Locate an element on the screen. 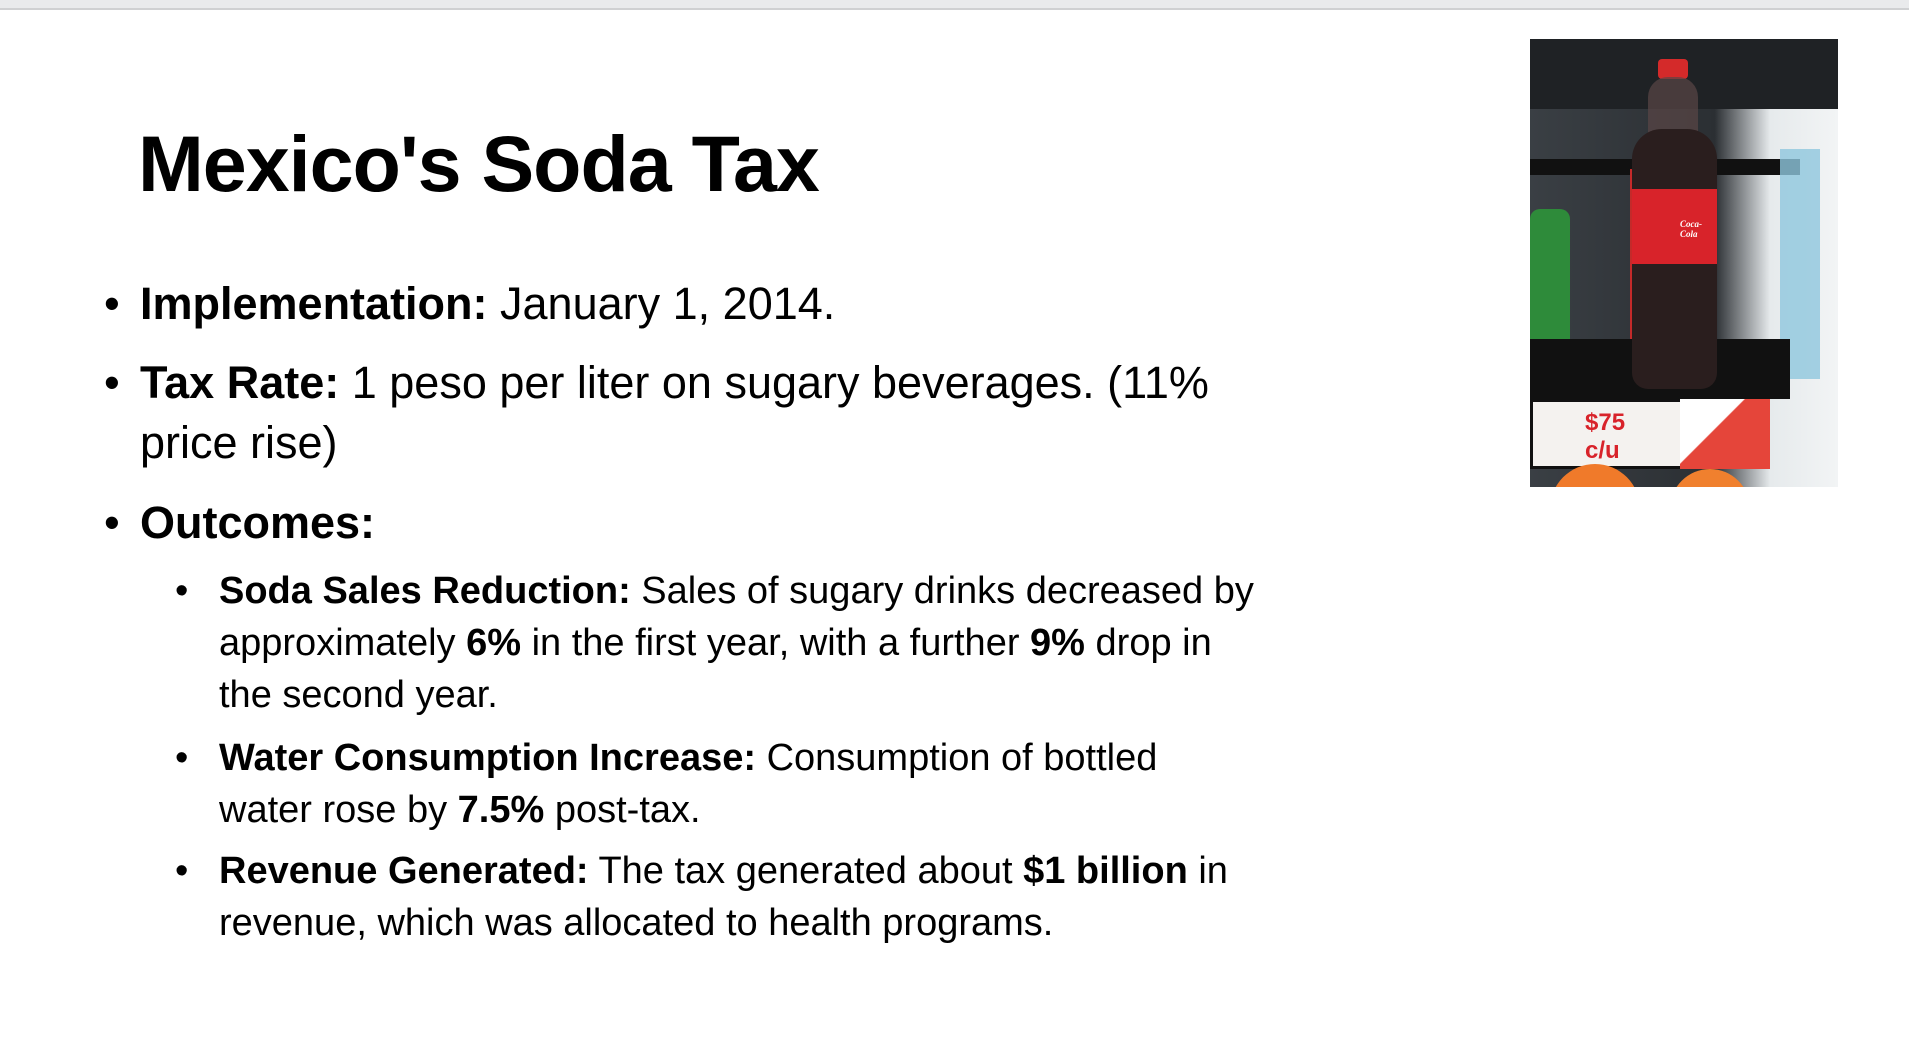 This screenshot has width=1909, height=1058. brand-label: Coca-Cola is located at coordinates (1691, 229).